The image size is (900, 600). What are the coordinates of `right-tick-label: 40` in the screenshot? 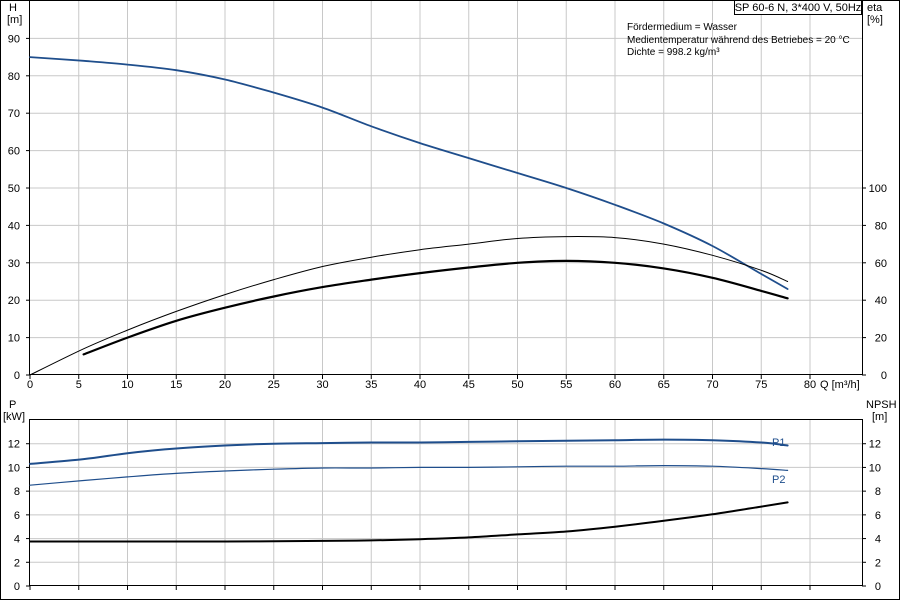 It's located at (881, 301).